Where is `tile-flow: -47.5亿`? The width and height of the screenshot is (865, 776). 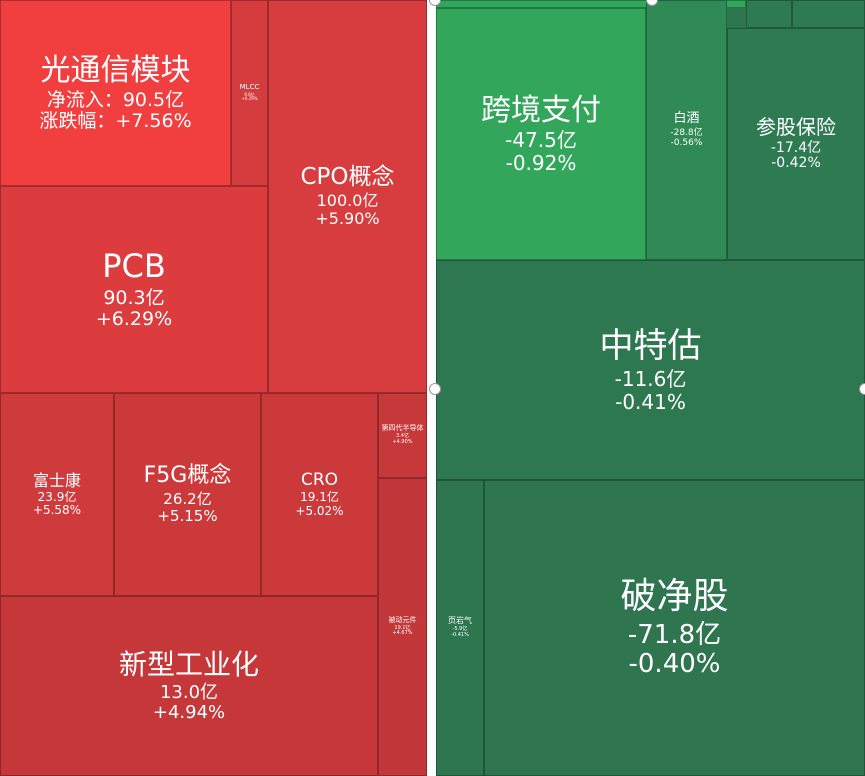
tile-flow: -47.5亿 is located at coordinates (541, 140).